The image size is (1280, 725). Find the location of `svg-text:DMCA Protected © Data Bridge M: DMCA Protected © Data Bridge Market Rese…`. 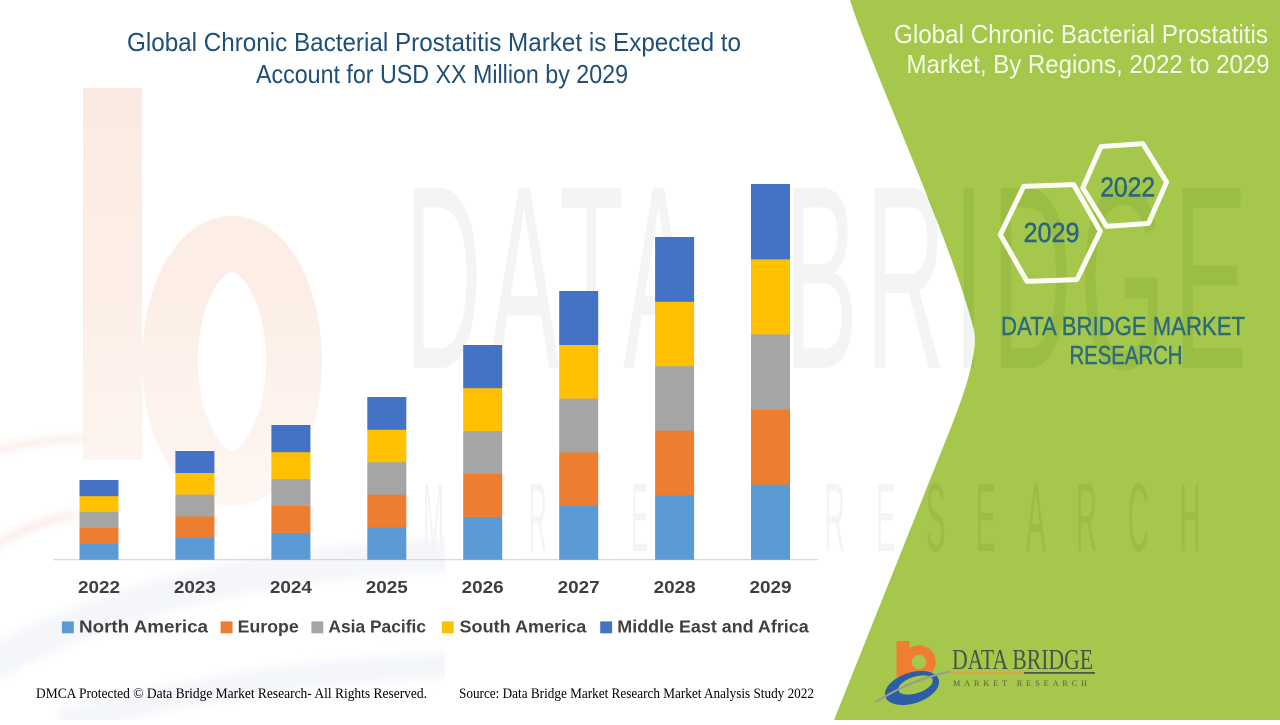

svg-text:DMCA Protected © Data Bridge M: DMCA Protected © Data Bridge Market Rese… is located at coordinates (231, 694).